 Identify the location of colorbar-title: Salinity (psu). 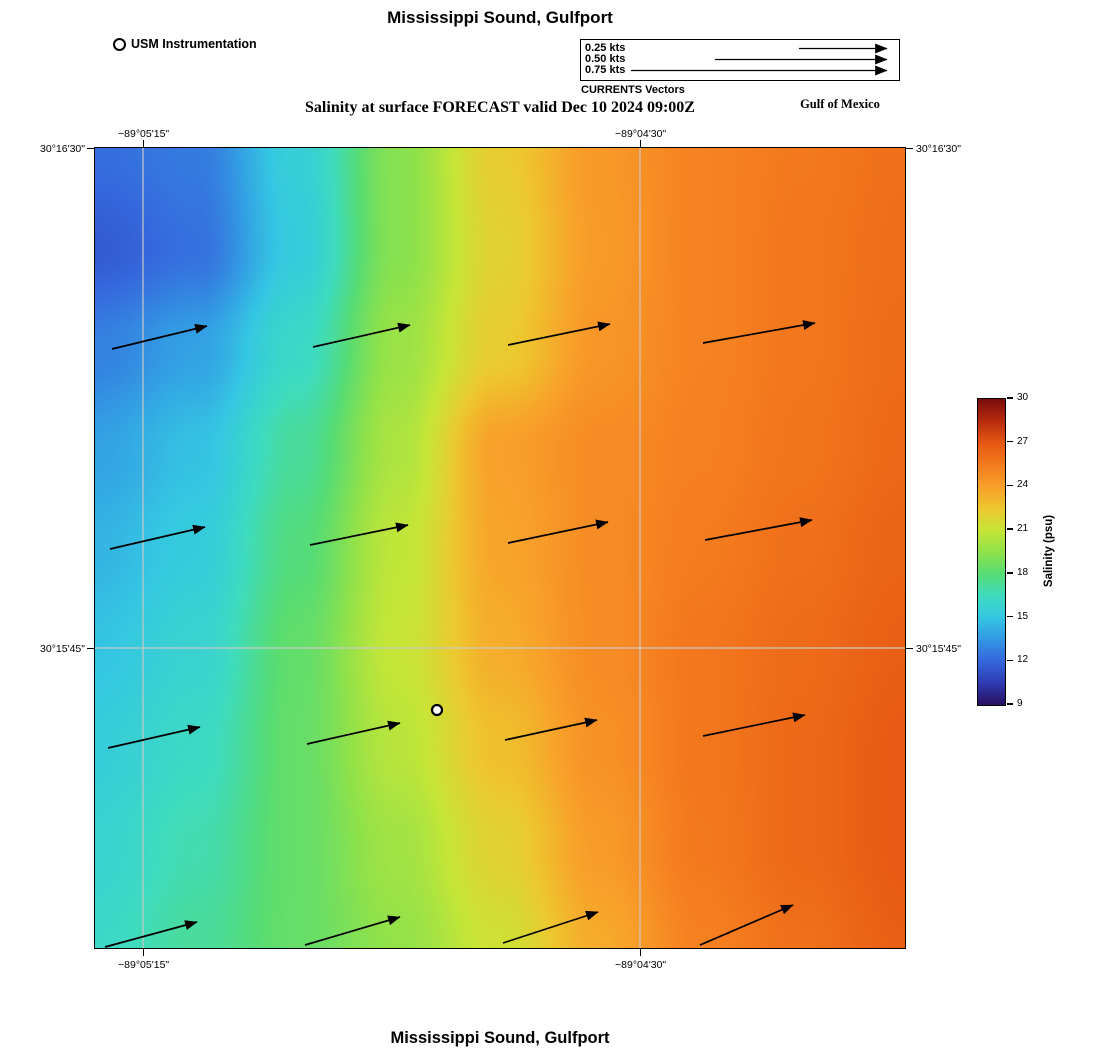
(1049, 551).